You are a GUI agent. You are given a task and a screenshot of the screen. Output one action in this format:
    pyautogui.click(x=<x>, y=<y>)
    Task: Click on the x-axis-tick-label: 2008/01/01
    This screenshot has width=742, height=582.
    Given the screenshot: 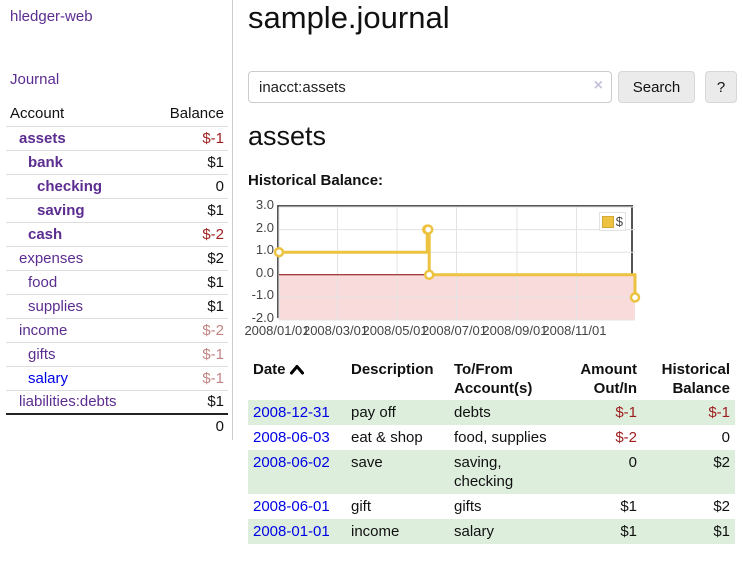 What is the action you would take?
    pyautogui.click(x=277, y=330)
    